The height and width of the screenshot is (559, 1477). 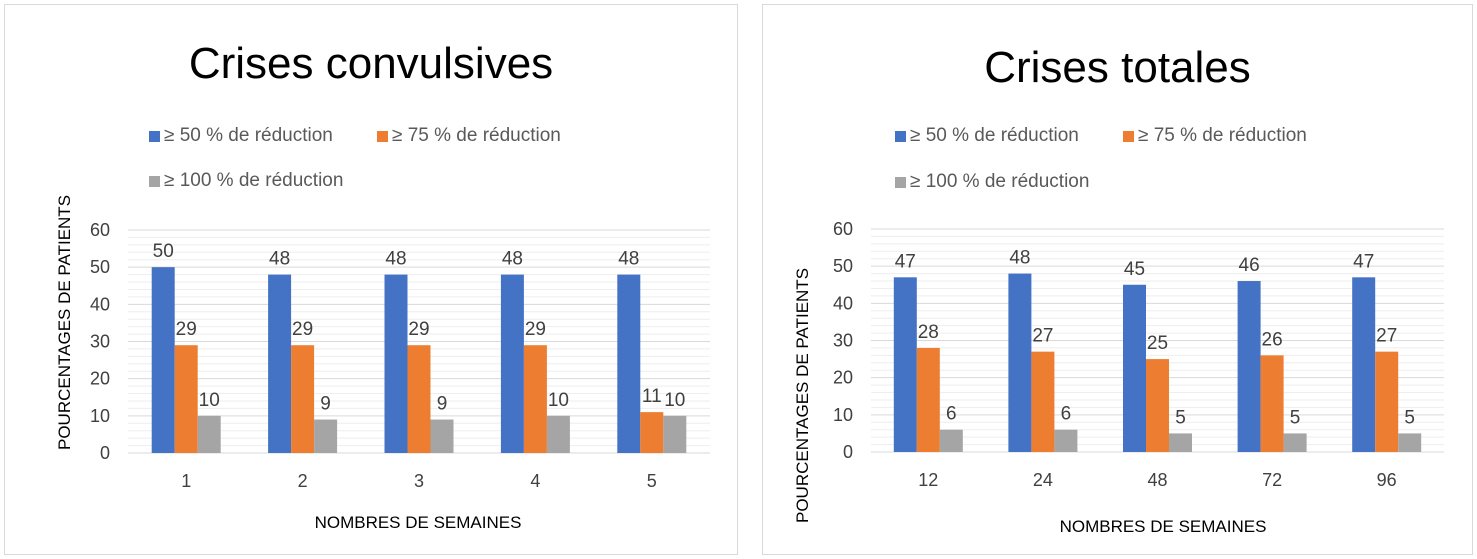 I want to click on data-label: 11, so click(x=652, y=396).